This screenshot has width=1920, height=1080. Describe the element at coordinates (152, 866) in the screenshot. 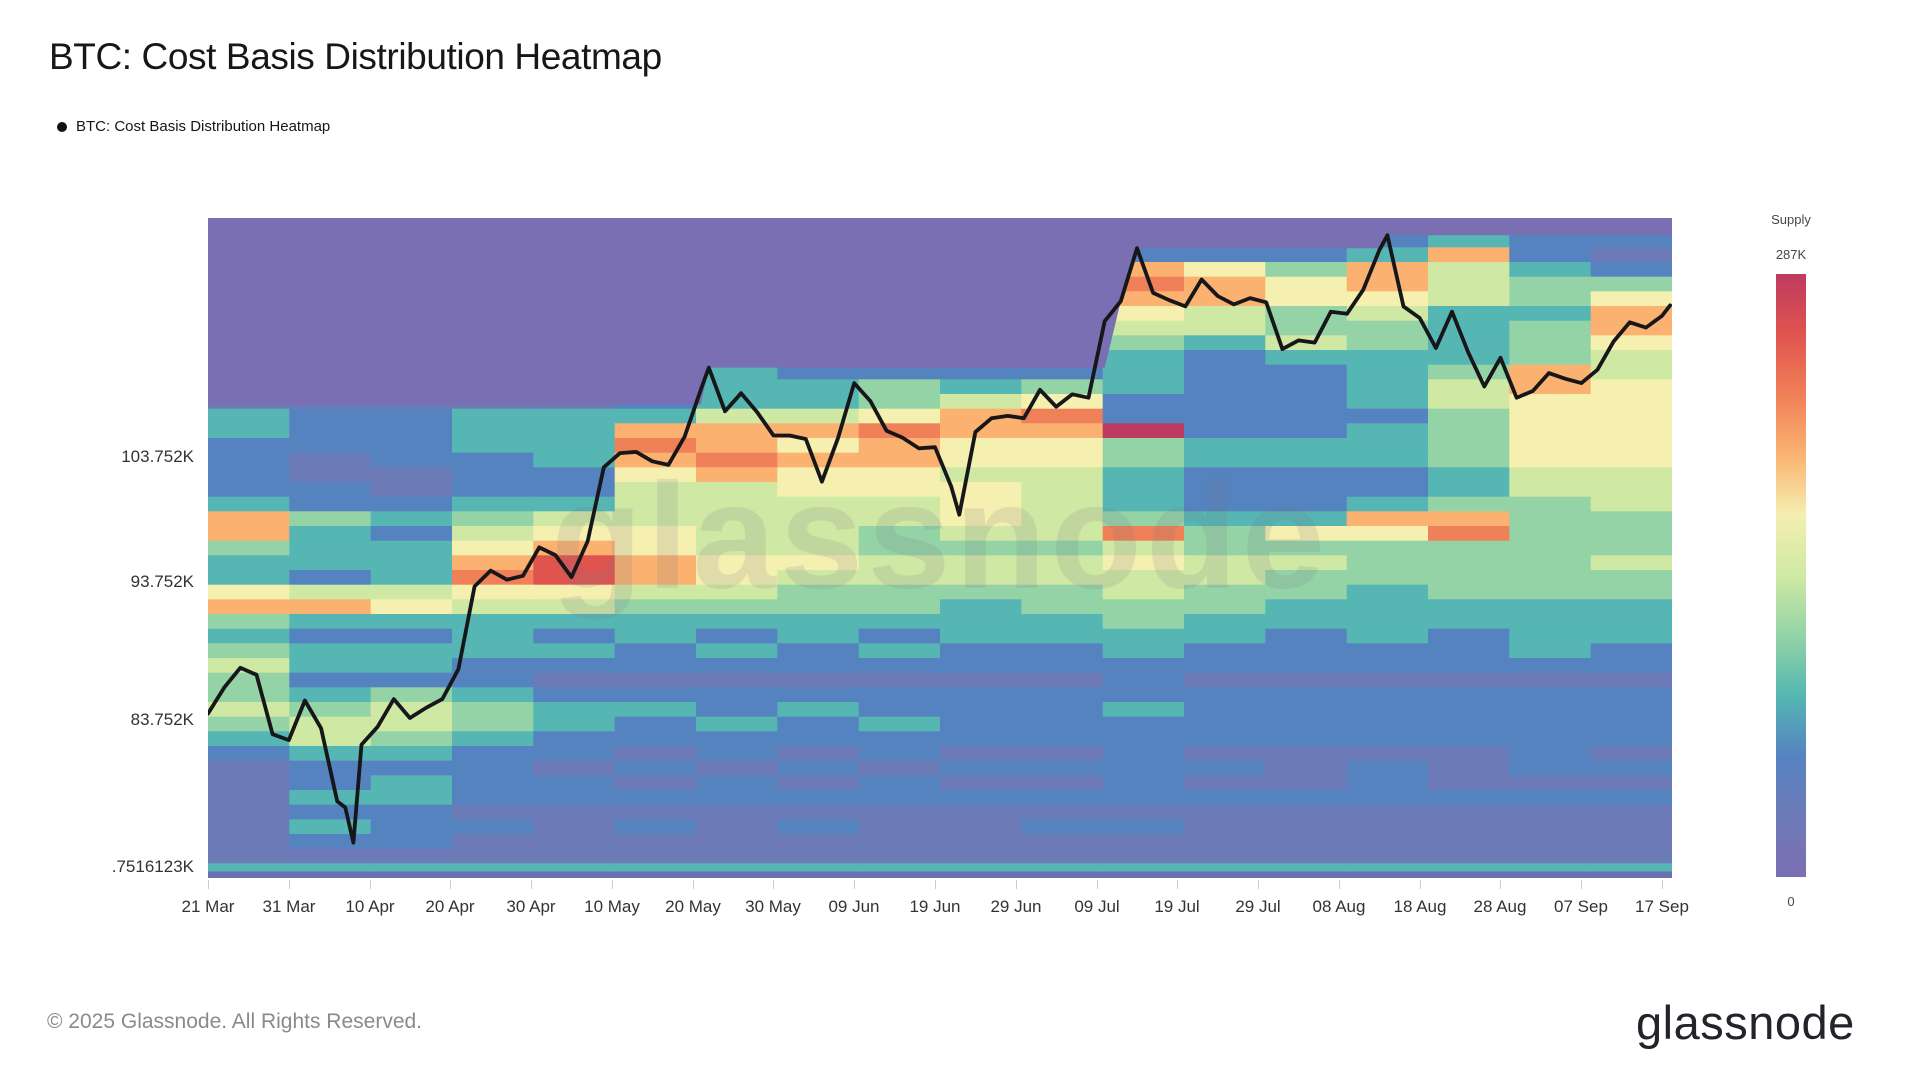

I see `y-axis-tick-label: .7516123K` at that location.